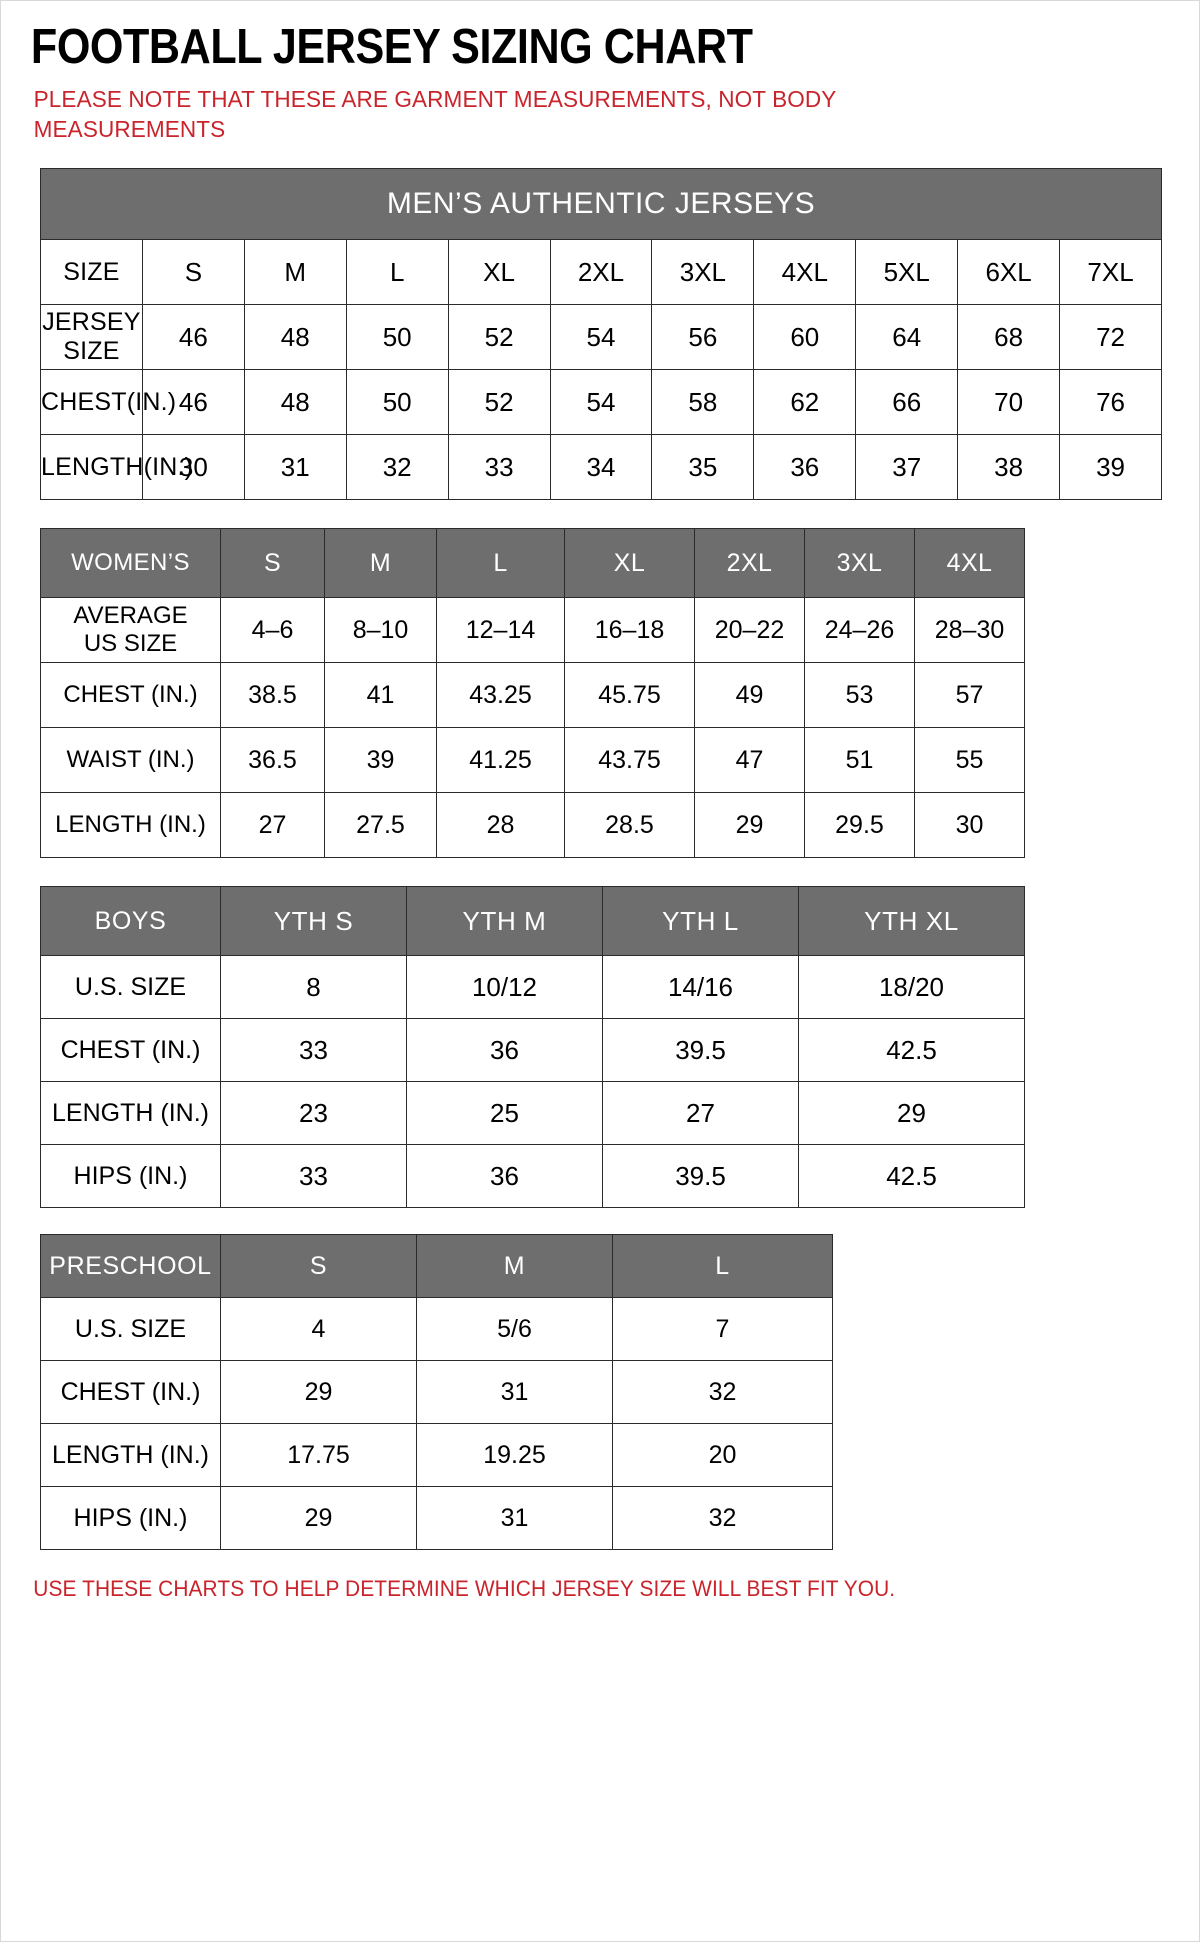 This screenshot has width=1200, height=1942. I want to click on cell: 18/20, so click(911, 987).